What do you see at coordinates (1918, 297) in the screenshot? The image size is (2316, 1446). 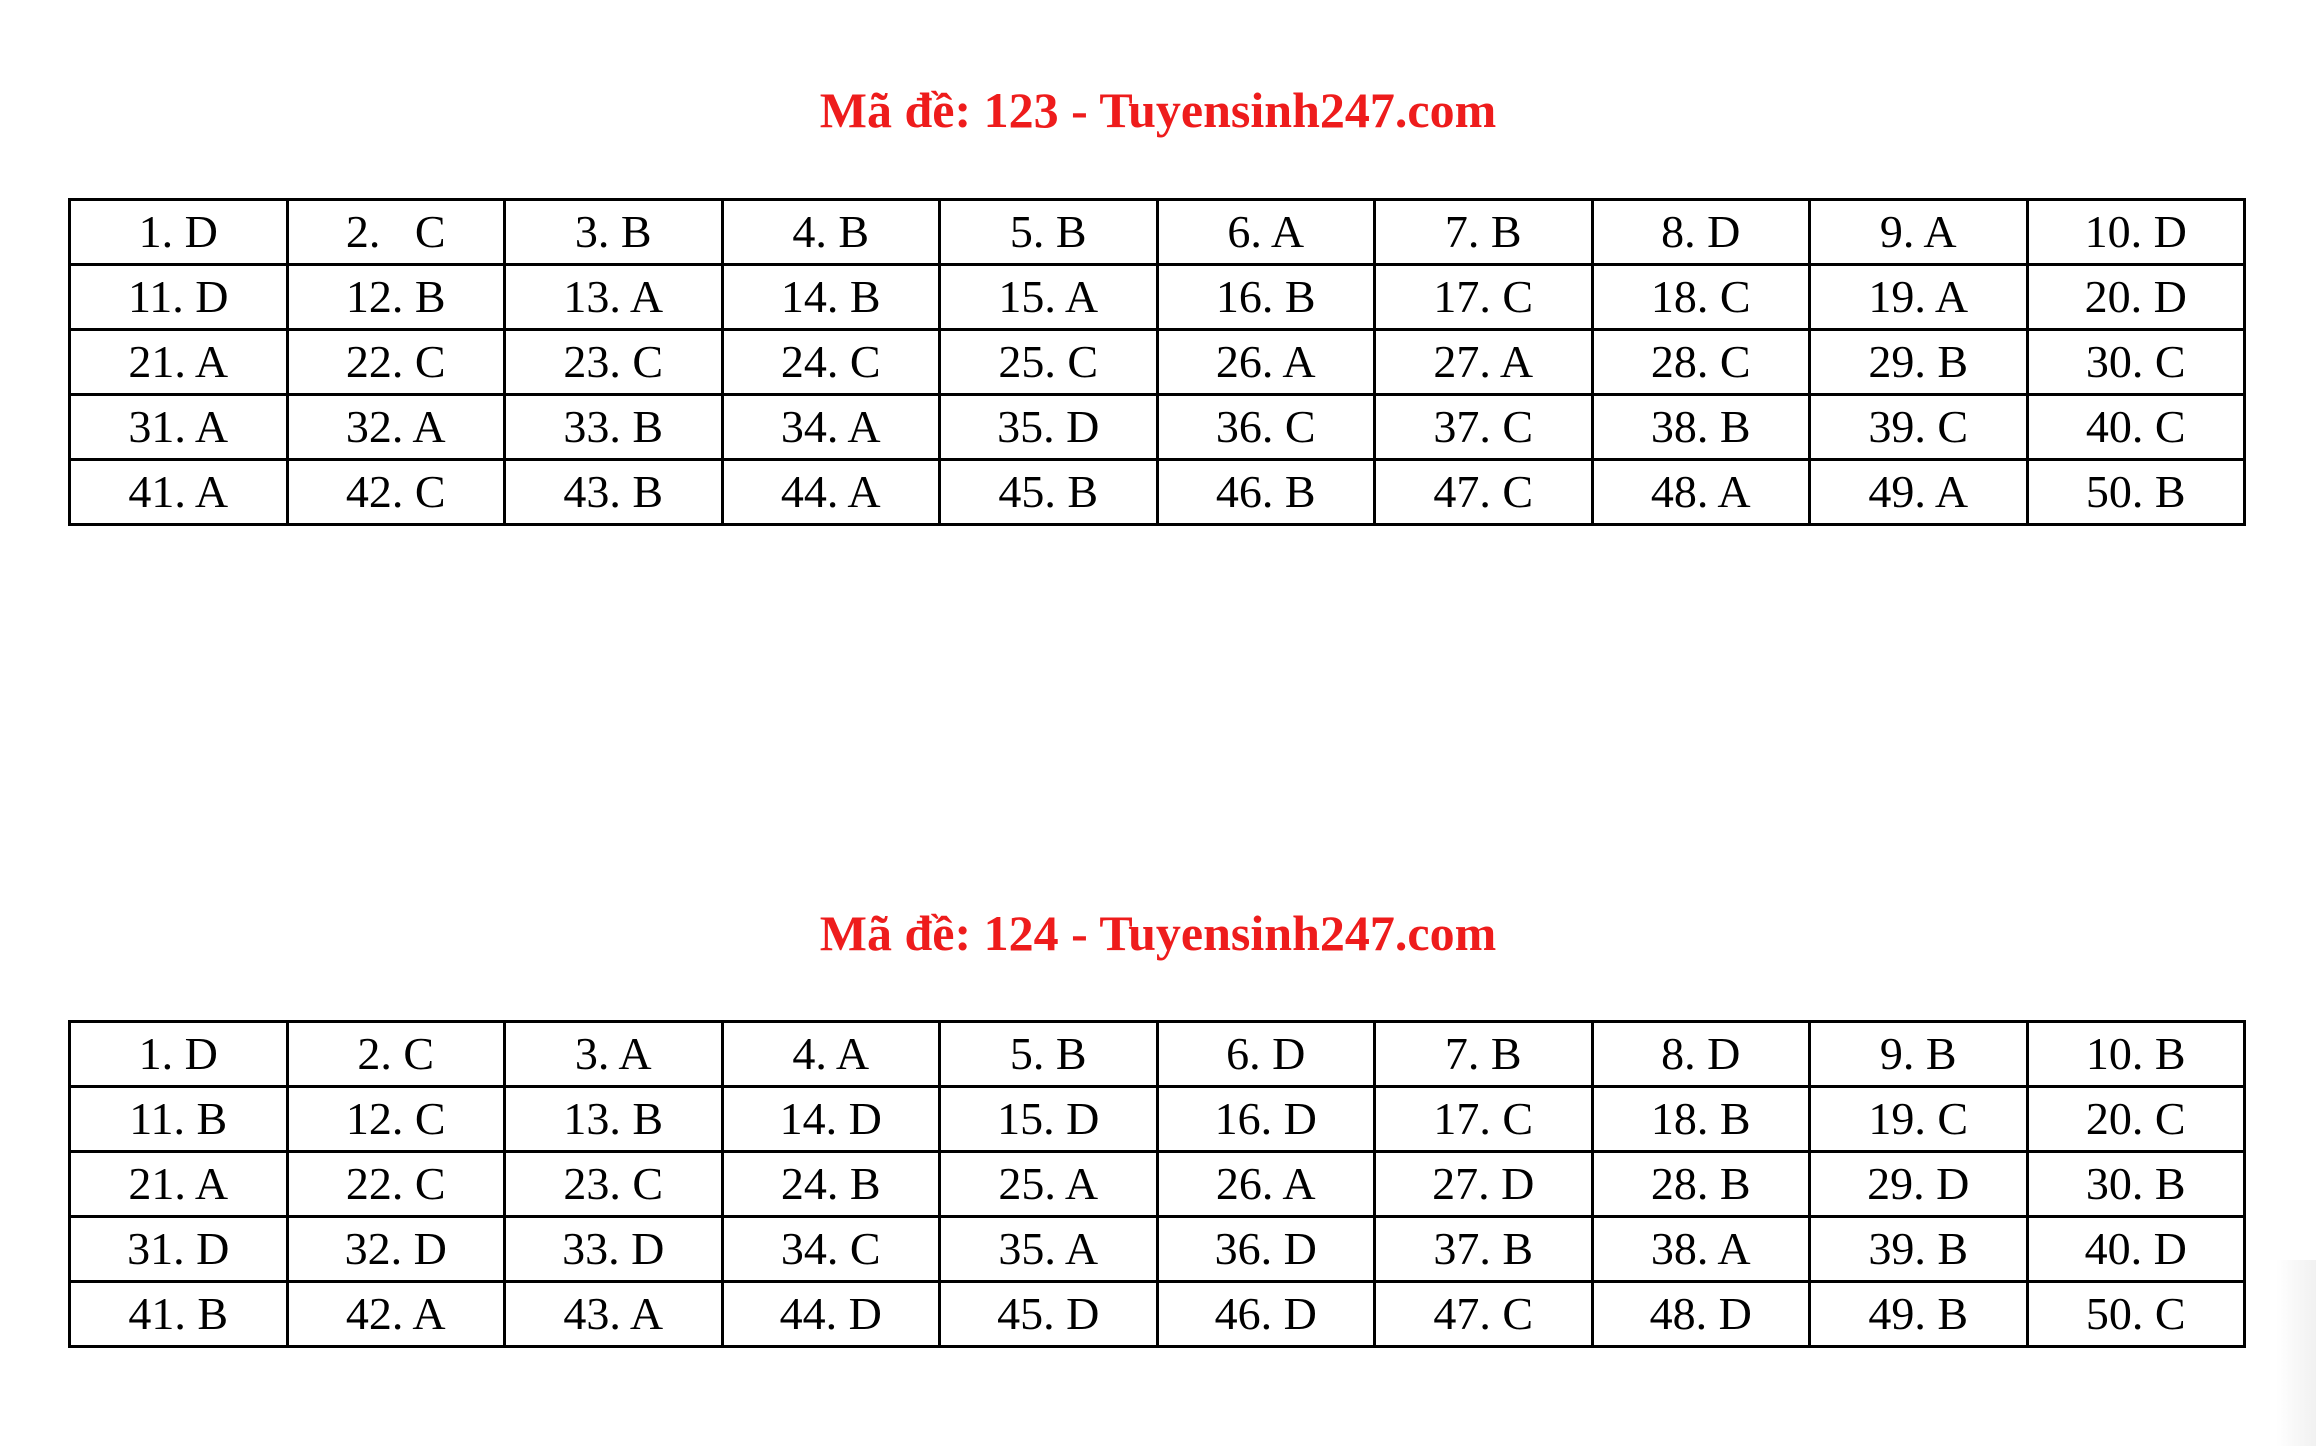 I see `answer-cell: 19. A` at bounding box center [1918, 297].